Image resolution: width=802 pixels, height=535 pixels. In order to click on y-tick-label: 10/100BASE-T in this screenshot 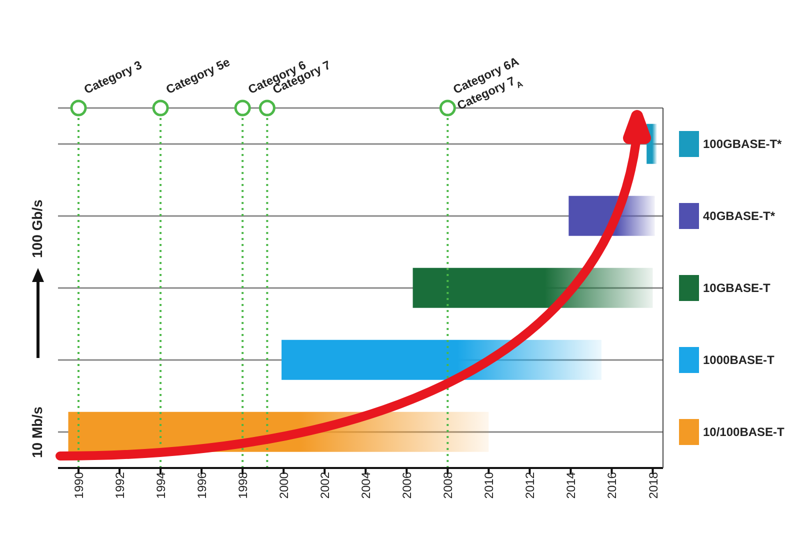, I will do `click(744, 432)`.